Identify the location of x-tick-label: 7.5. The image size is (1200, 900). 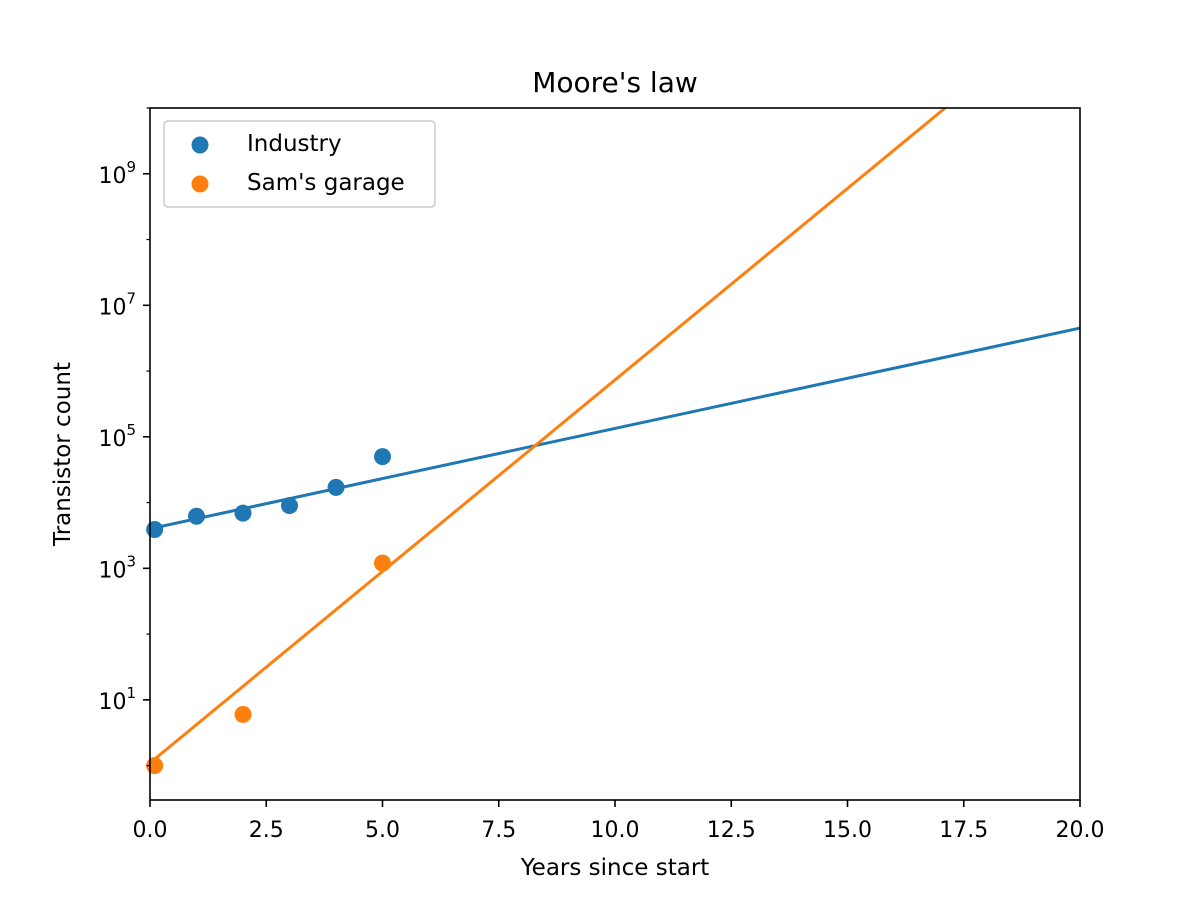
(498, 830).